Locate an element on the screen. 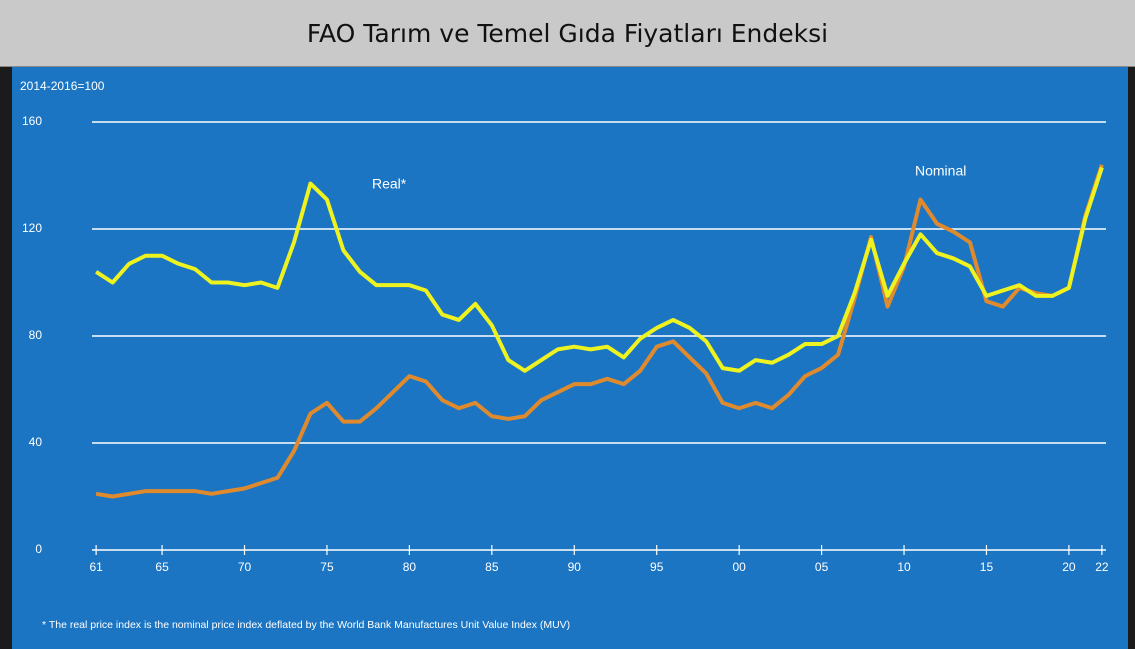 Image resolution: width=1135 pixels, height=649 pixels. series-label: Nominal is located at coordinates (940, 171).